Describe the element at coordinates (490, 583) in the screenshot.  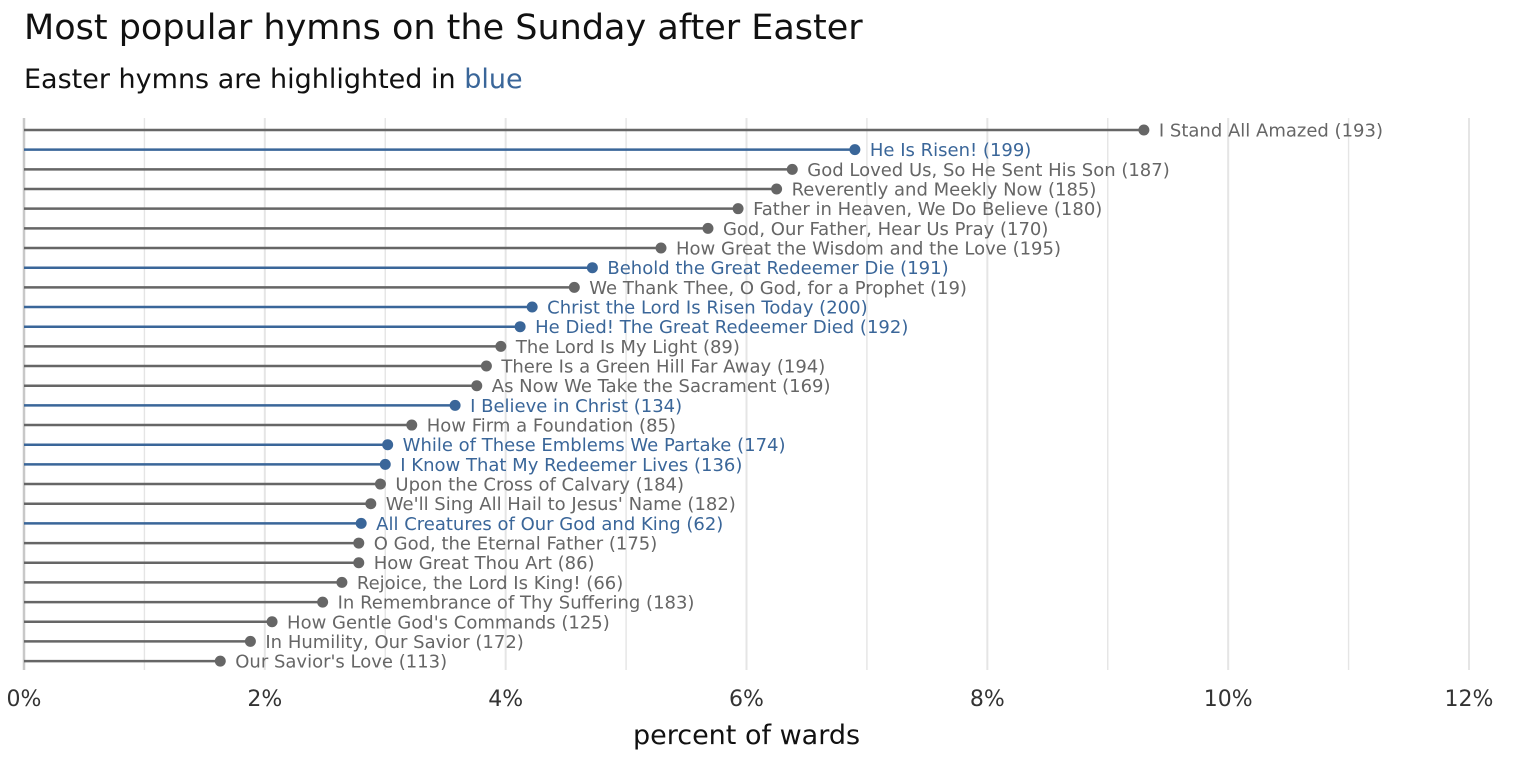
I see `point-label: Rejoice, the Lord Is King! (66)` at that location.